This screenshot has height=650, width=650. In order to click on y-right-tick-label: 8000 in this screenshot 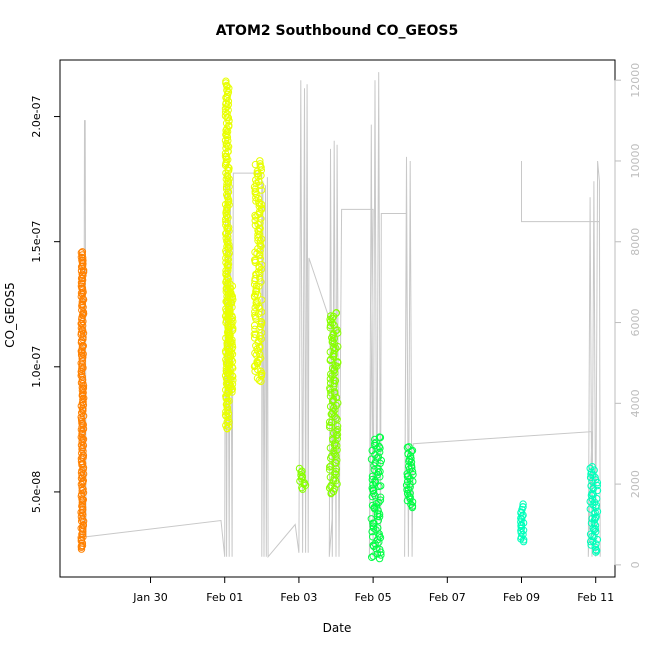, I will do `click(635, 242)`.